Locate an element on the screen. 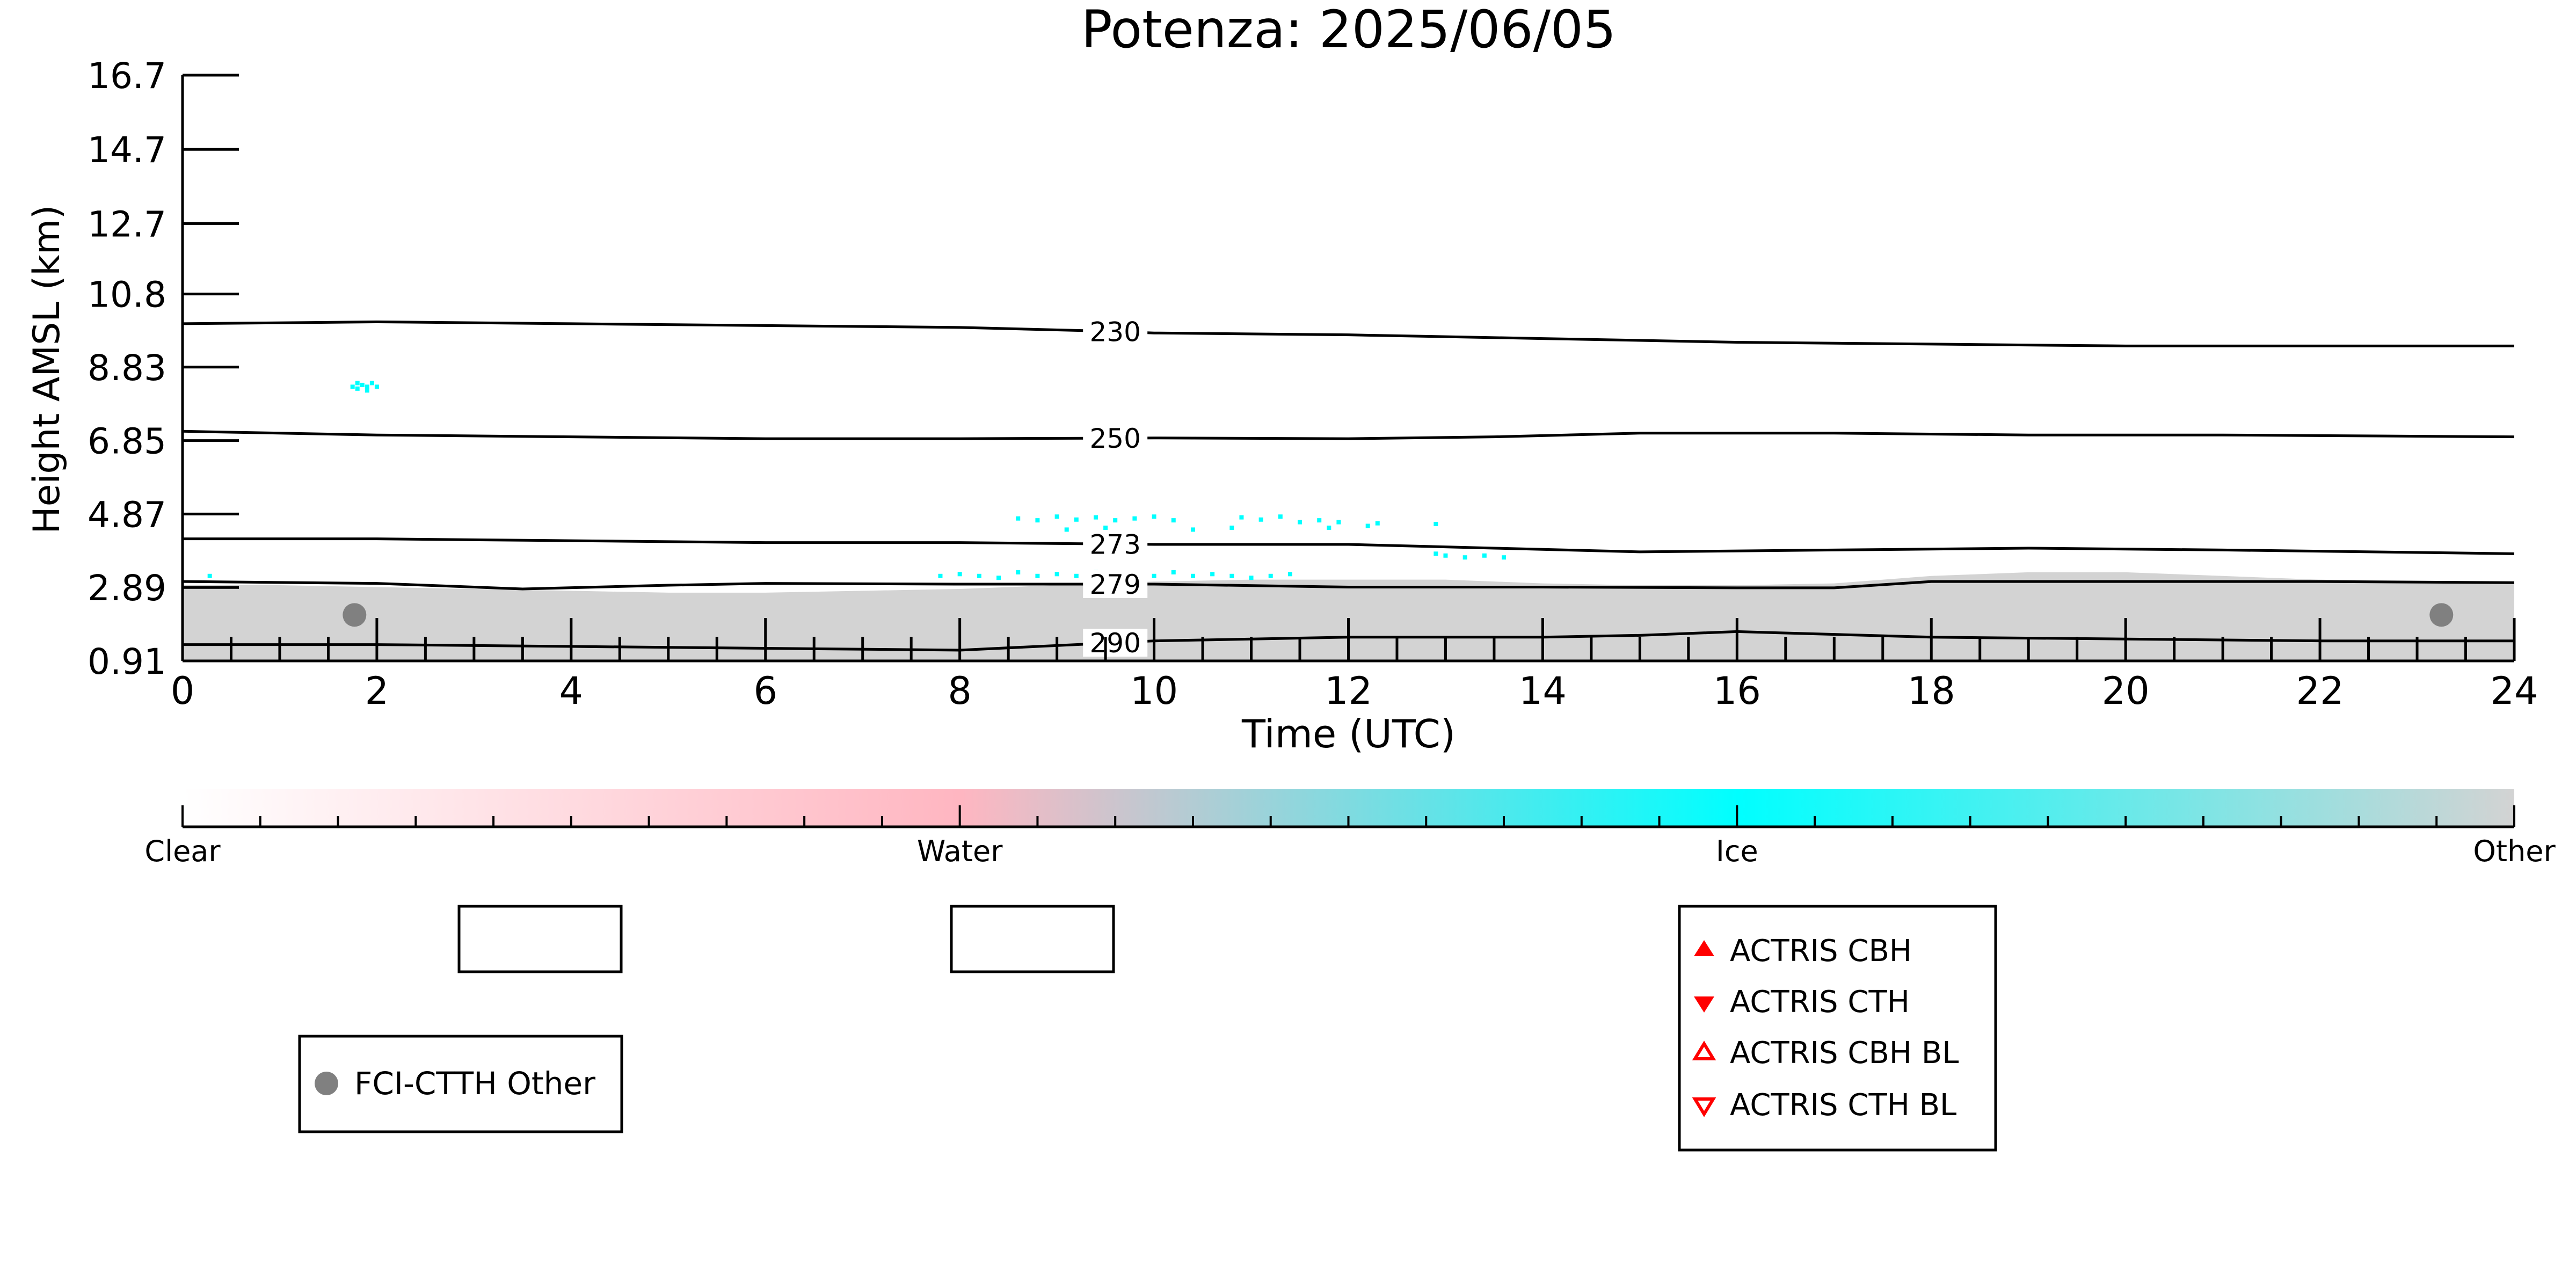 The width and height of the screenshot is (2576, 1288). x-tick-label: 10 is located at coordinates (1154, 691).